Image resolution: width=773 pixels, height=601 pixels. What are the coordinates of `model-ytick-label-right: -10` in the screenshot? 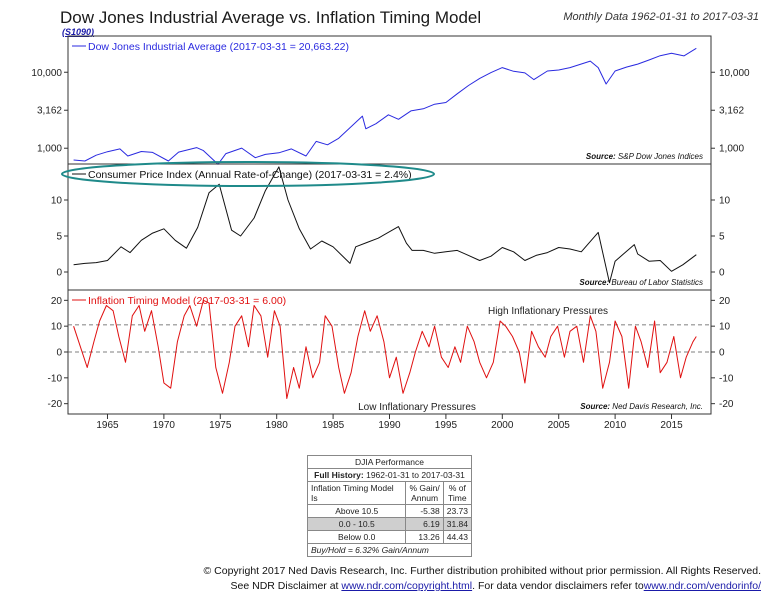 It's located at (726, 378).